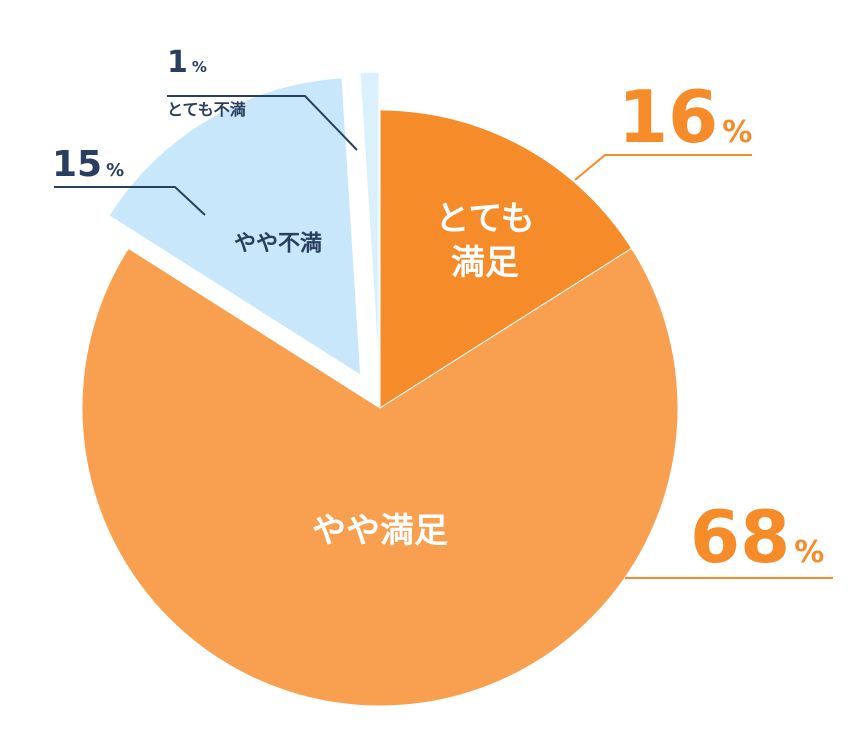  What do you see at coordinates (278, 244) in the screenshot?
I see `slice-label-2: やや不満` at bounding box center [278, 244].